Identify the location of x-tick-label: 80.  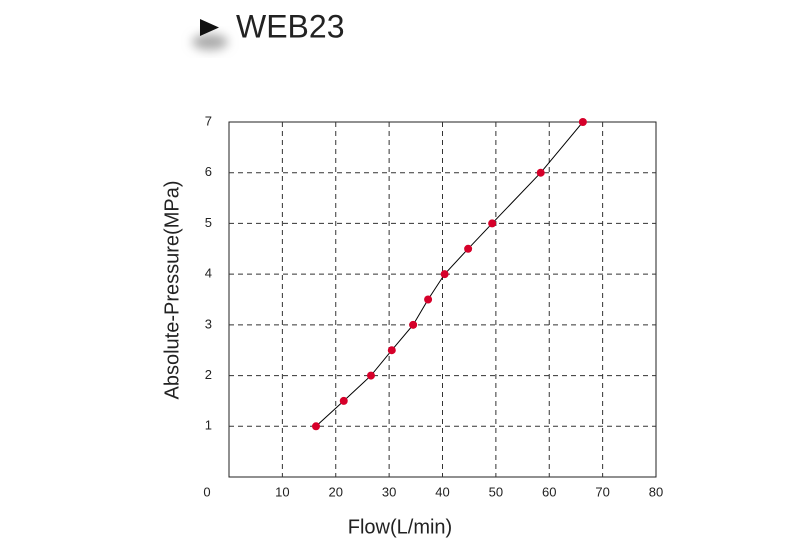
(656, 491).